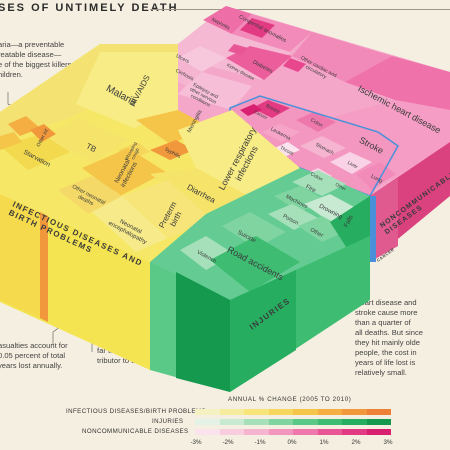  Describe the element at coordinates (384, 220) in the screenshot. I see `noncomm-side-cancer` at that location.